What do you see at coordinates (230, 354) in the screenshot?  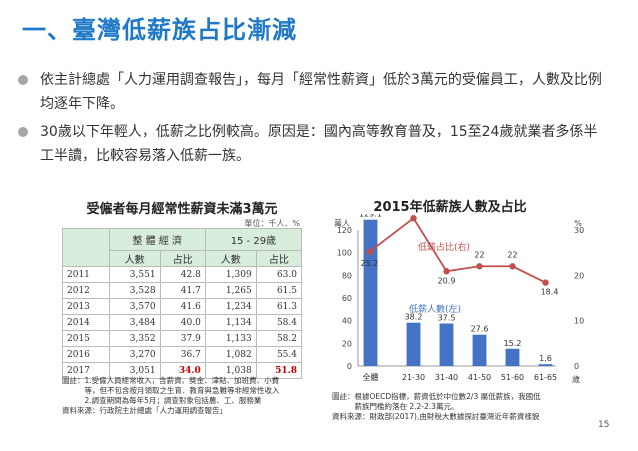 I see `value-cell: 1,082` at bounding box center [230, 354].